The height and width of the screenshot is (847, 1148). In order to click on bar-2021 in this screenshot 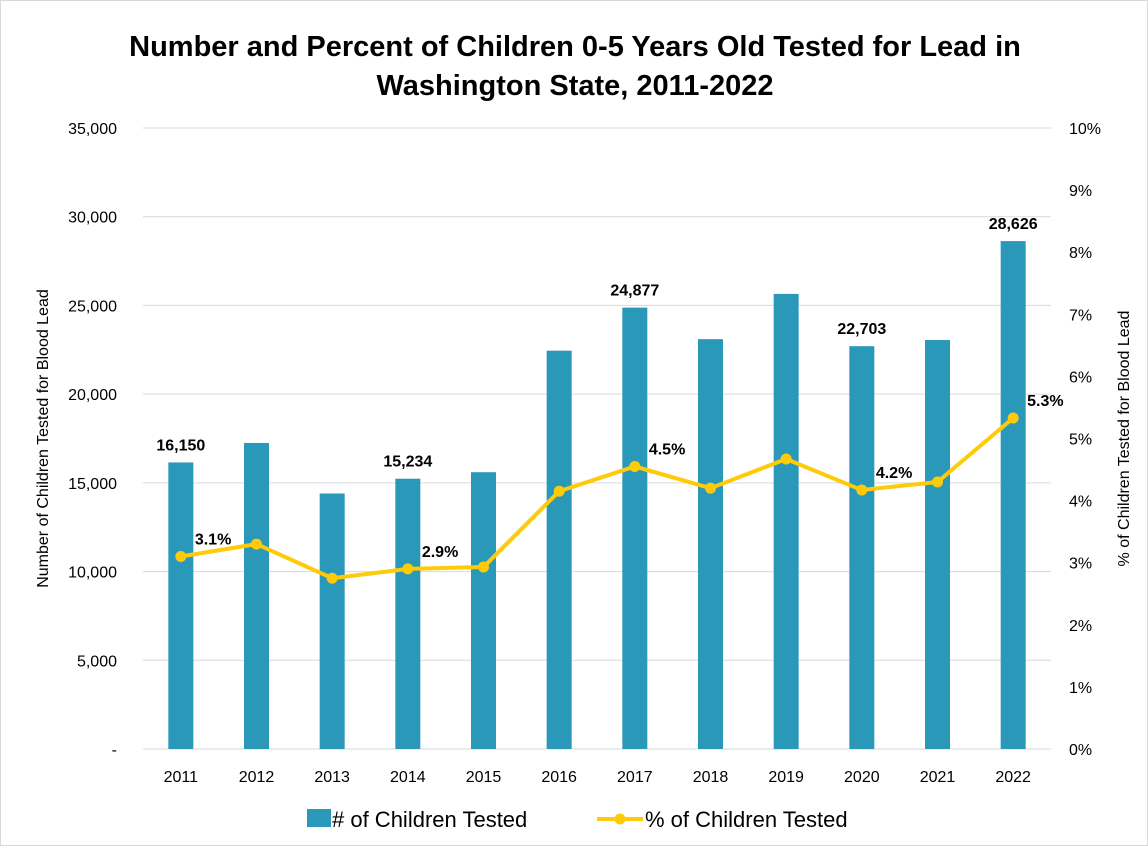, I will do `click(937, 544)`.